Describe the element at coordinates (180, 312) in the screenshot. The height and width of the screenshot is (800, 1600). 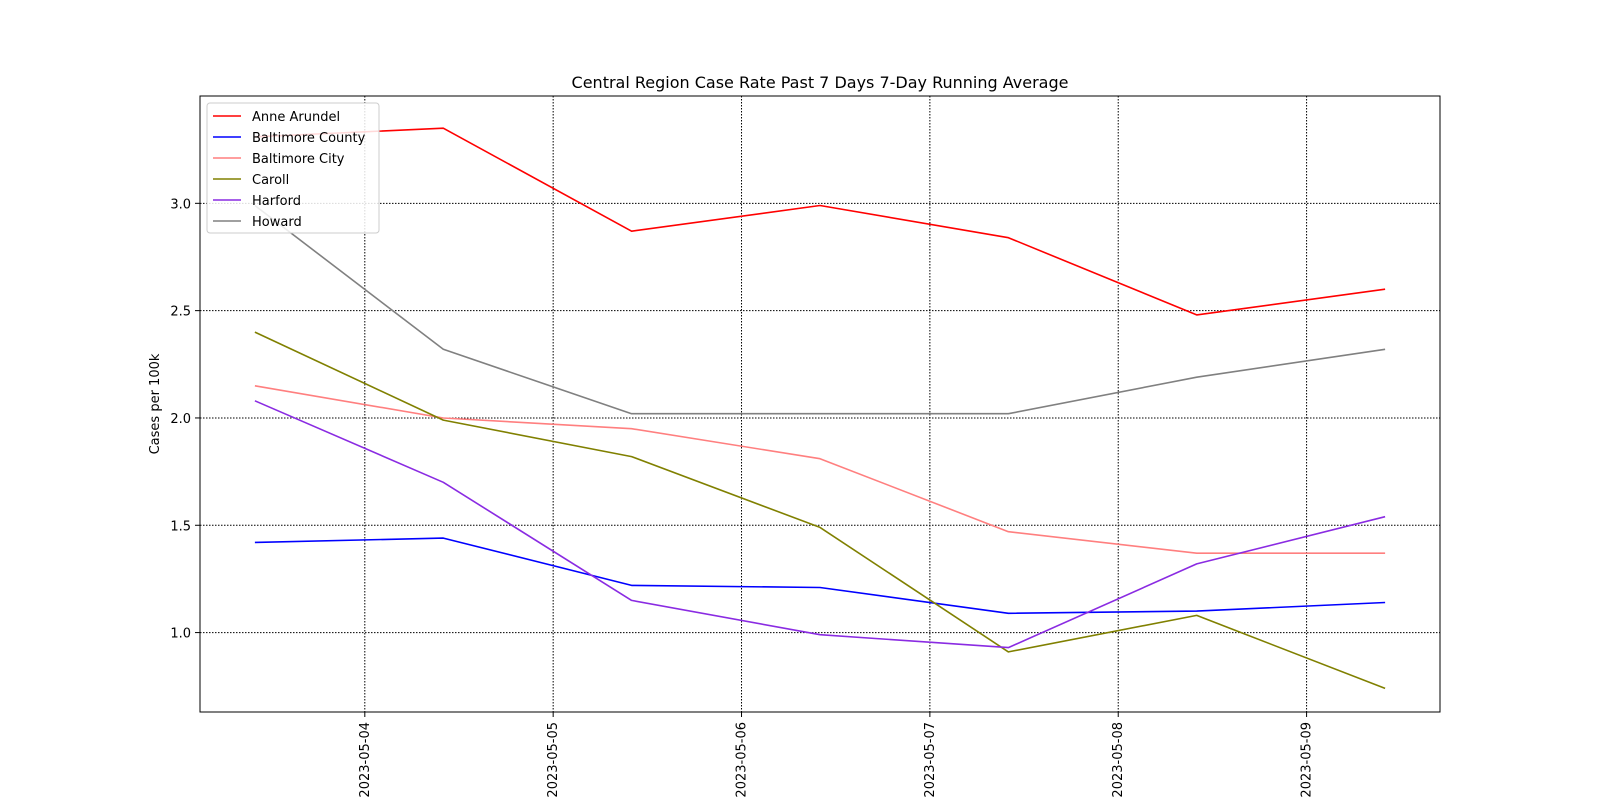
I see `y-tick-label: 2.5` at that location.